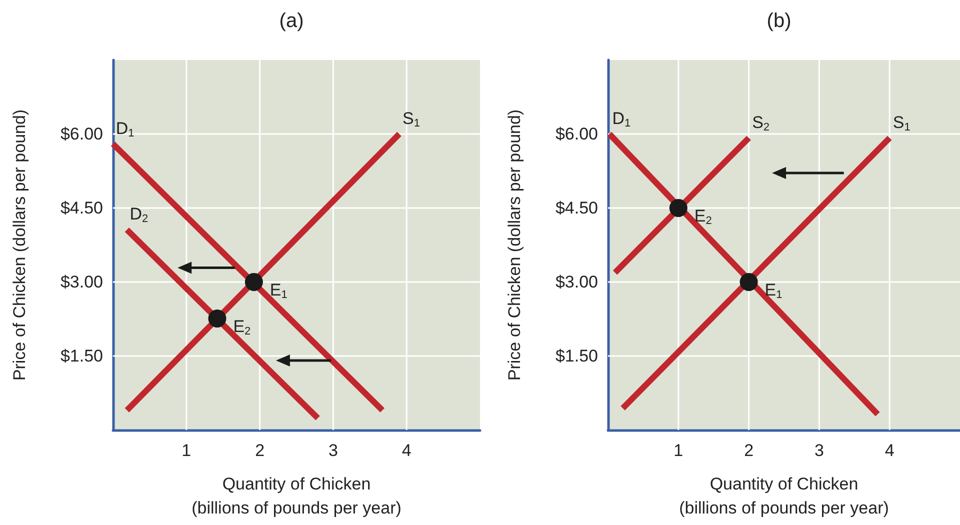  I want to click on chart-title: (a), so click(291, 21).